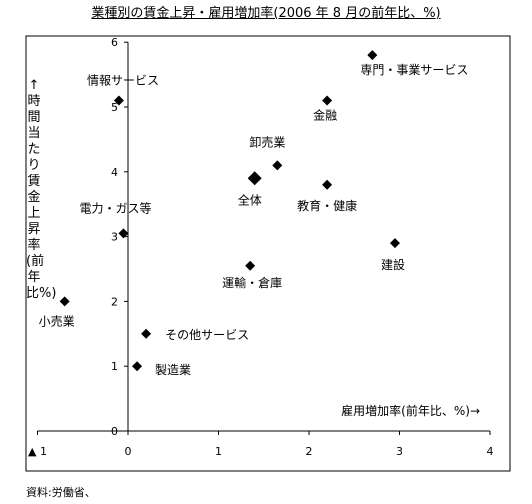 The image size is (532, 504). I want to click on data-point-label: 小売業, so click(57, 320).